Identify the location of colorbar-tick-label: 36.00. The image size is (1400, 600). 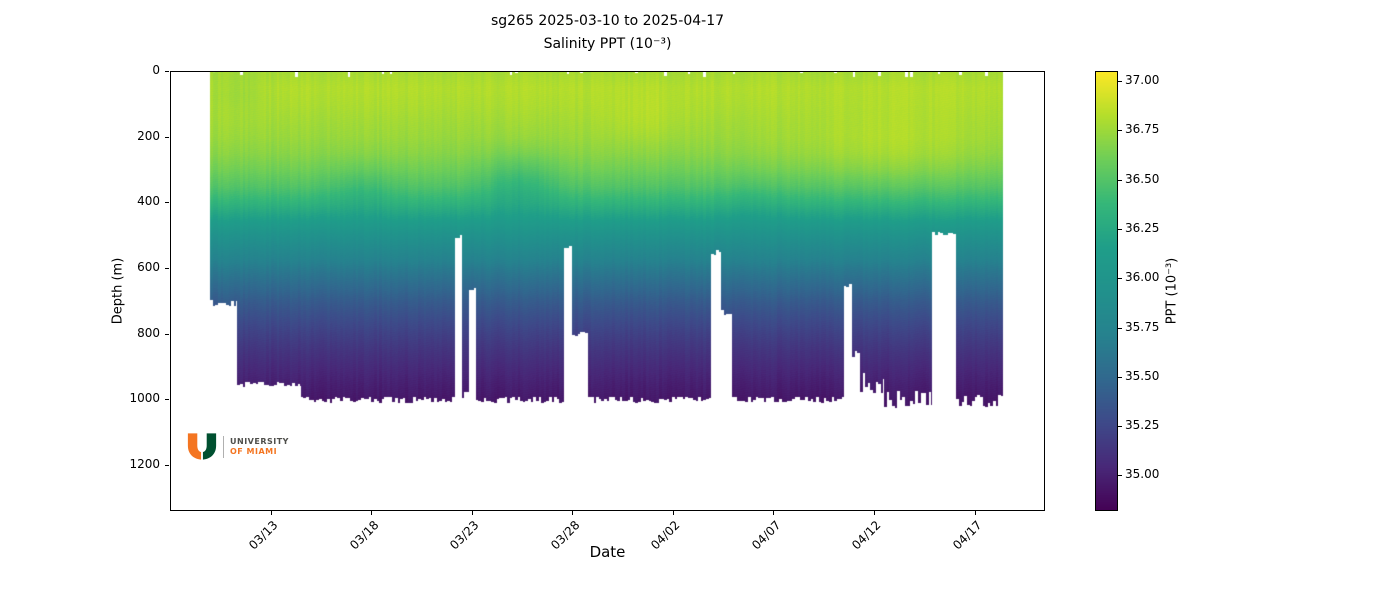
(1142, 277).